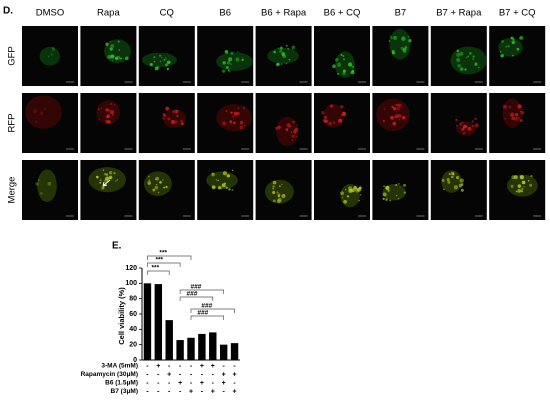 The image size is (550, 404). I want to click on significance-bracket, so click(212, 310).